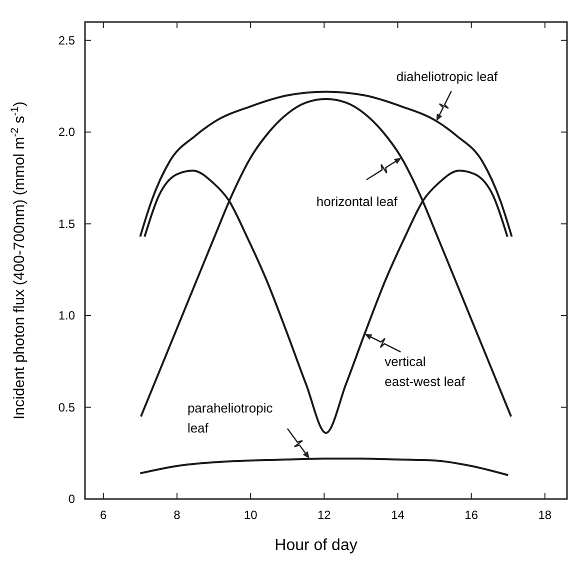 The height and width of the screenshot is (562, 569). I want to click on annotation: horizontal leaf, so click(357, 201).